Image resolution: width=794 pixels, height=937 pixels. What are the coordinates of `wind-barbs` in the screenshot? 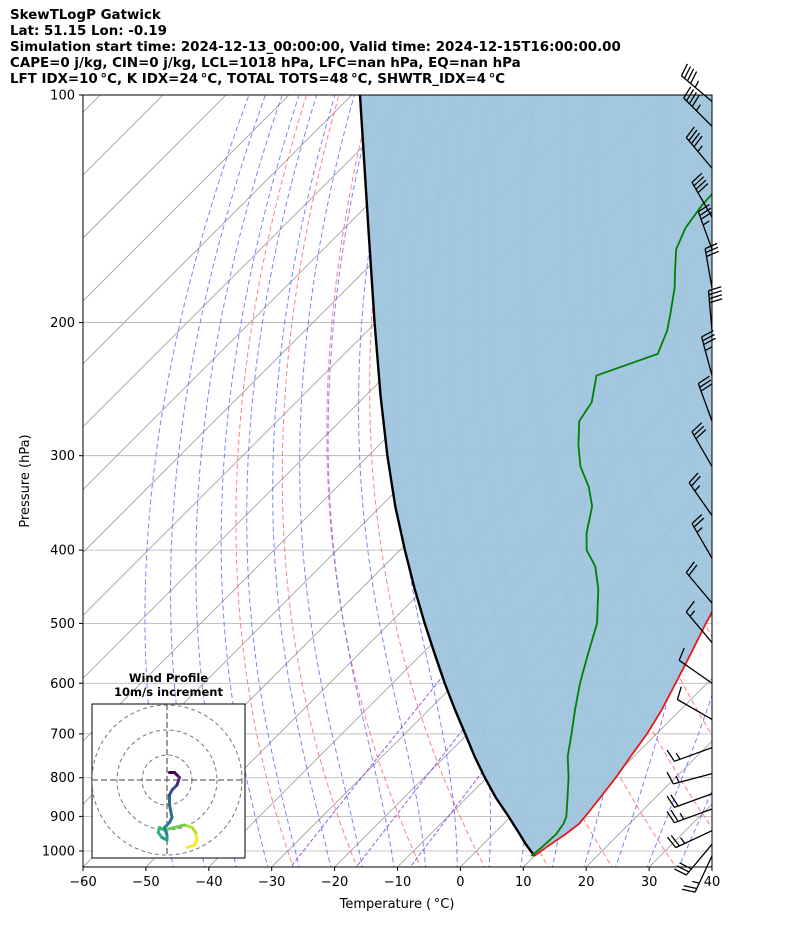 It's located at (694, 478).